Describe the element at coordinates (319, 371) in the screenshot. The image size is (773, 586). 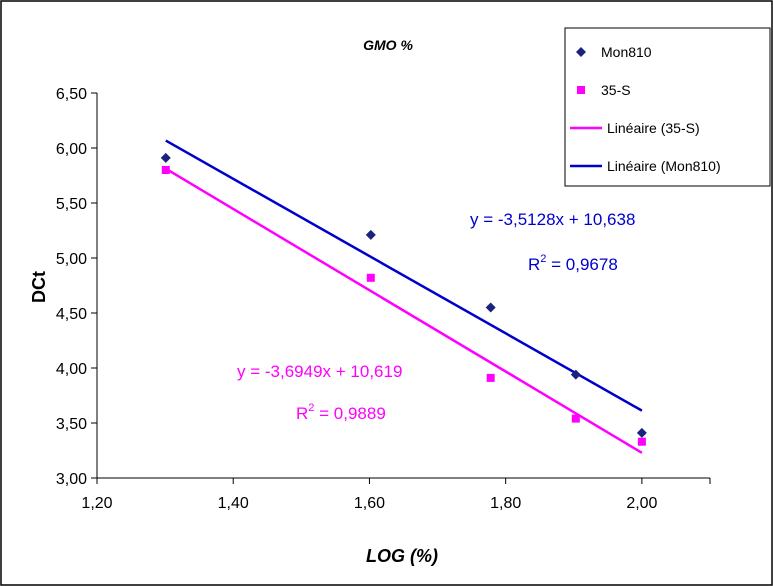
I see `35s-equation: y = -3,6949x + 10,619` at that location.